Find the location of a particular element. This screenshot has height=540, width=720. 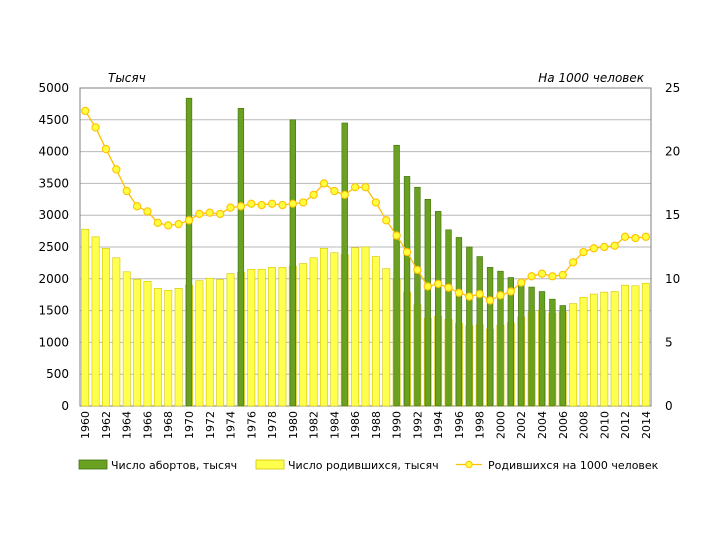

x-tick-label: 1992 is located at coordinates (417, 425).